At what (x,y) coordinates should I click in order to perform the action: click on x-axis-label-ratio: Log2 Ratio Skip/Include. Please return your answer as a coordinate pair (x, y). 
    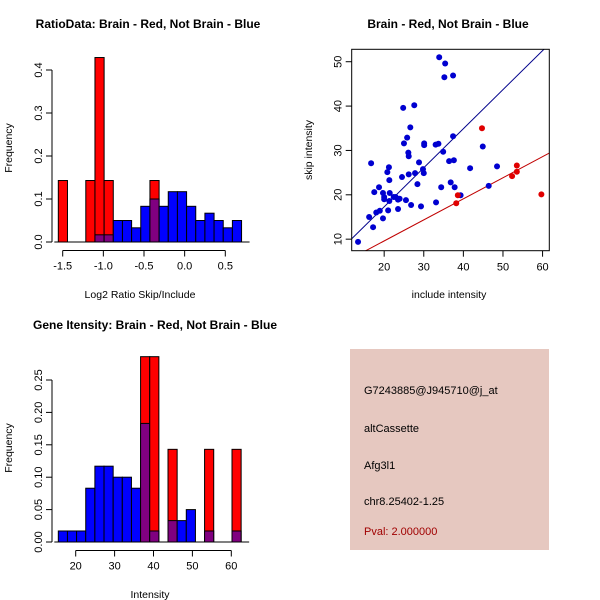
    Looking at the image, I should click on (140, 295).